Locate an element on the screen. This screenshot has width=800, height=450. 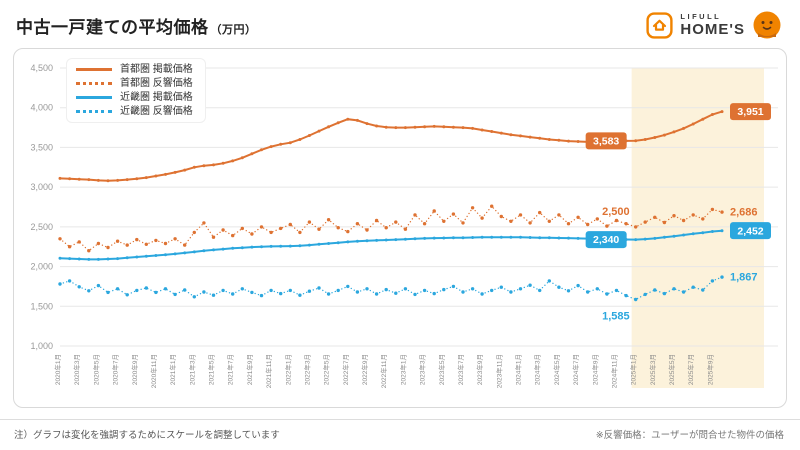
legend-line-sample-blue-solid is located at coordinates (94, 97).